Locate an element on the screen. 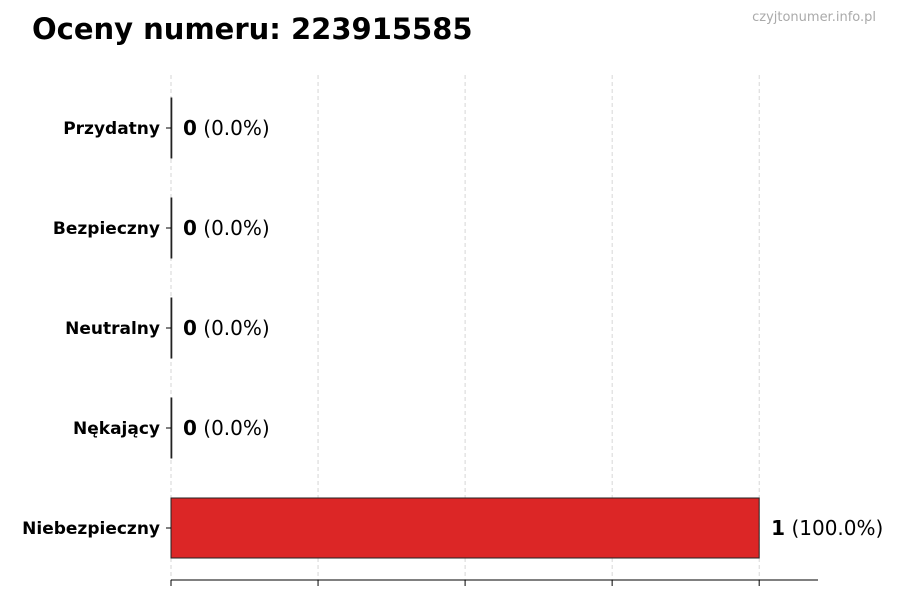 The image size is (900, 600). data-label-count: 1 is located at coordinates (778, 528).